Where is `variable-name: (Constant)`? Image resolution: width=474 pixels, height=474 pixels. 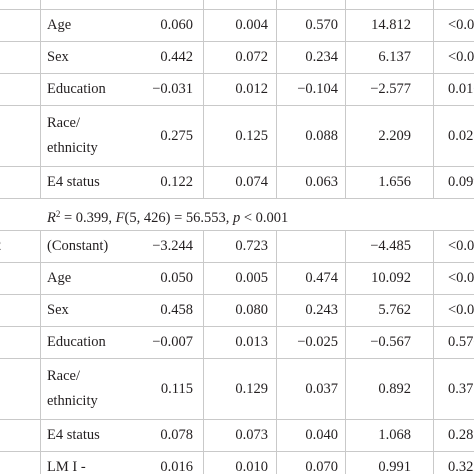
variable-name: (Constant) is located at coordinates (78, 246).